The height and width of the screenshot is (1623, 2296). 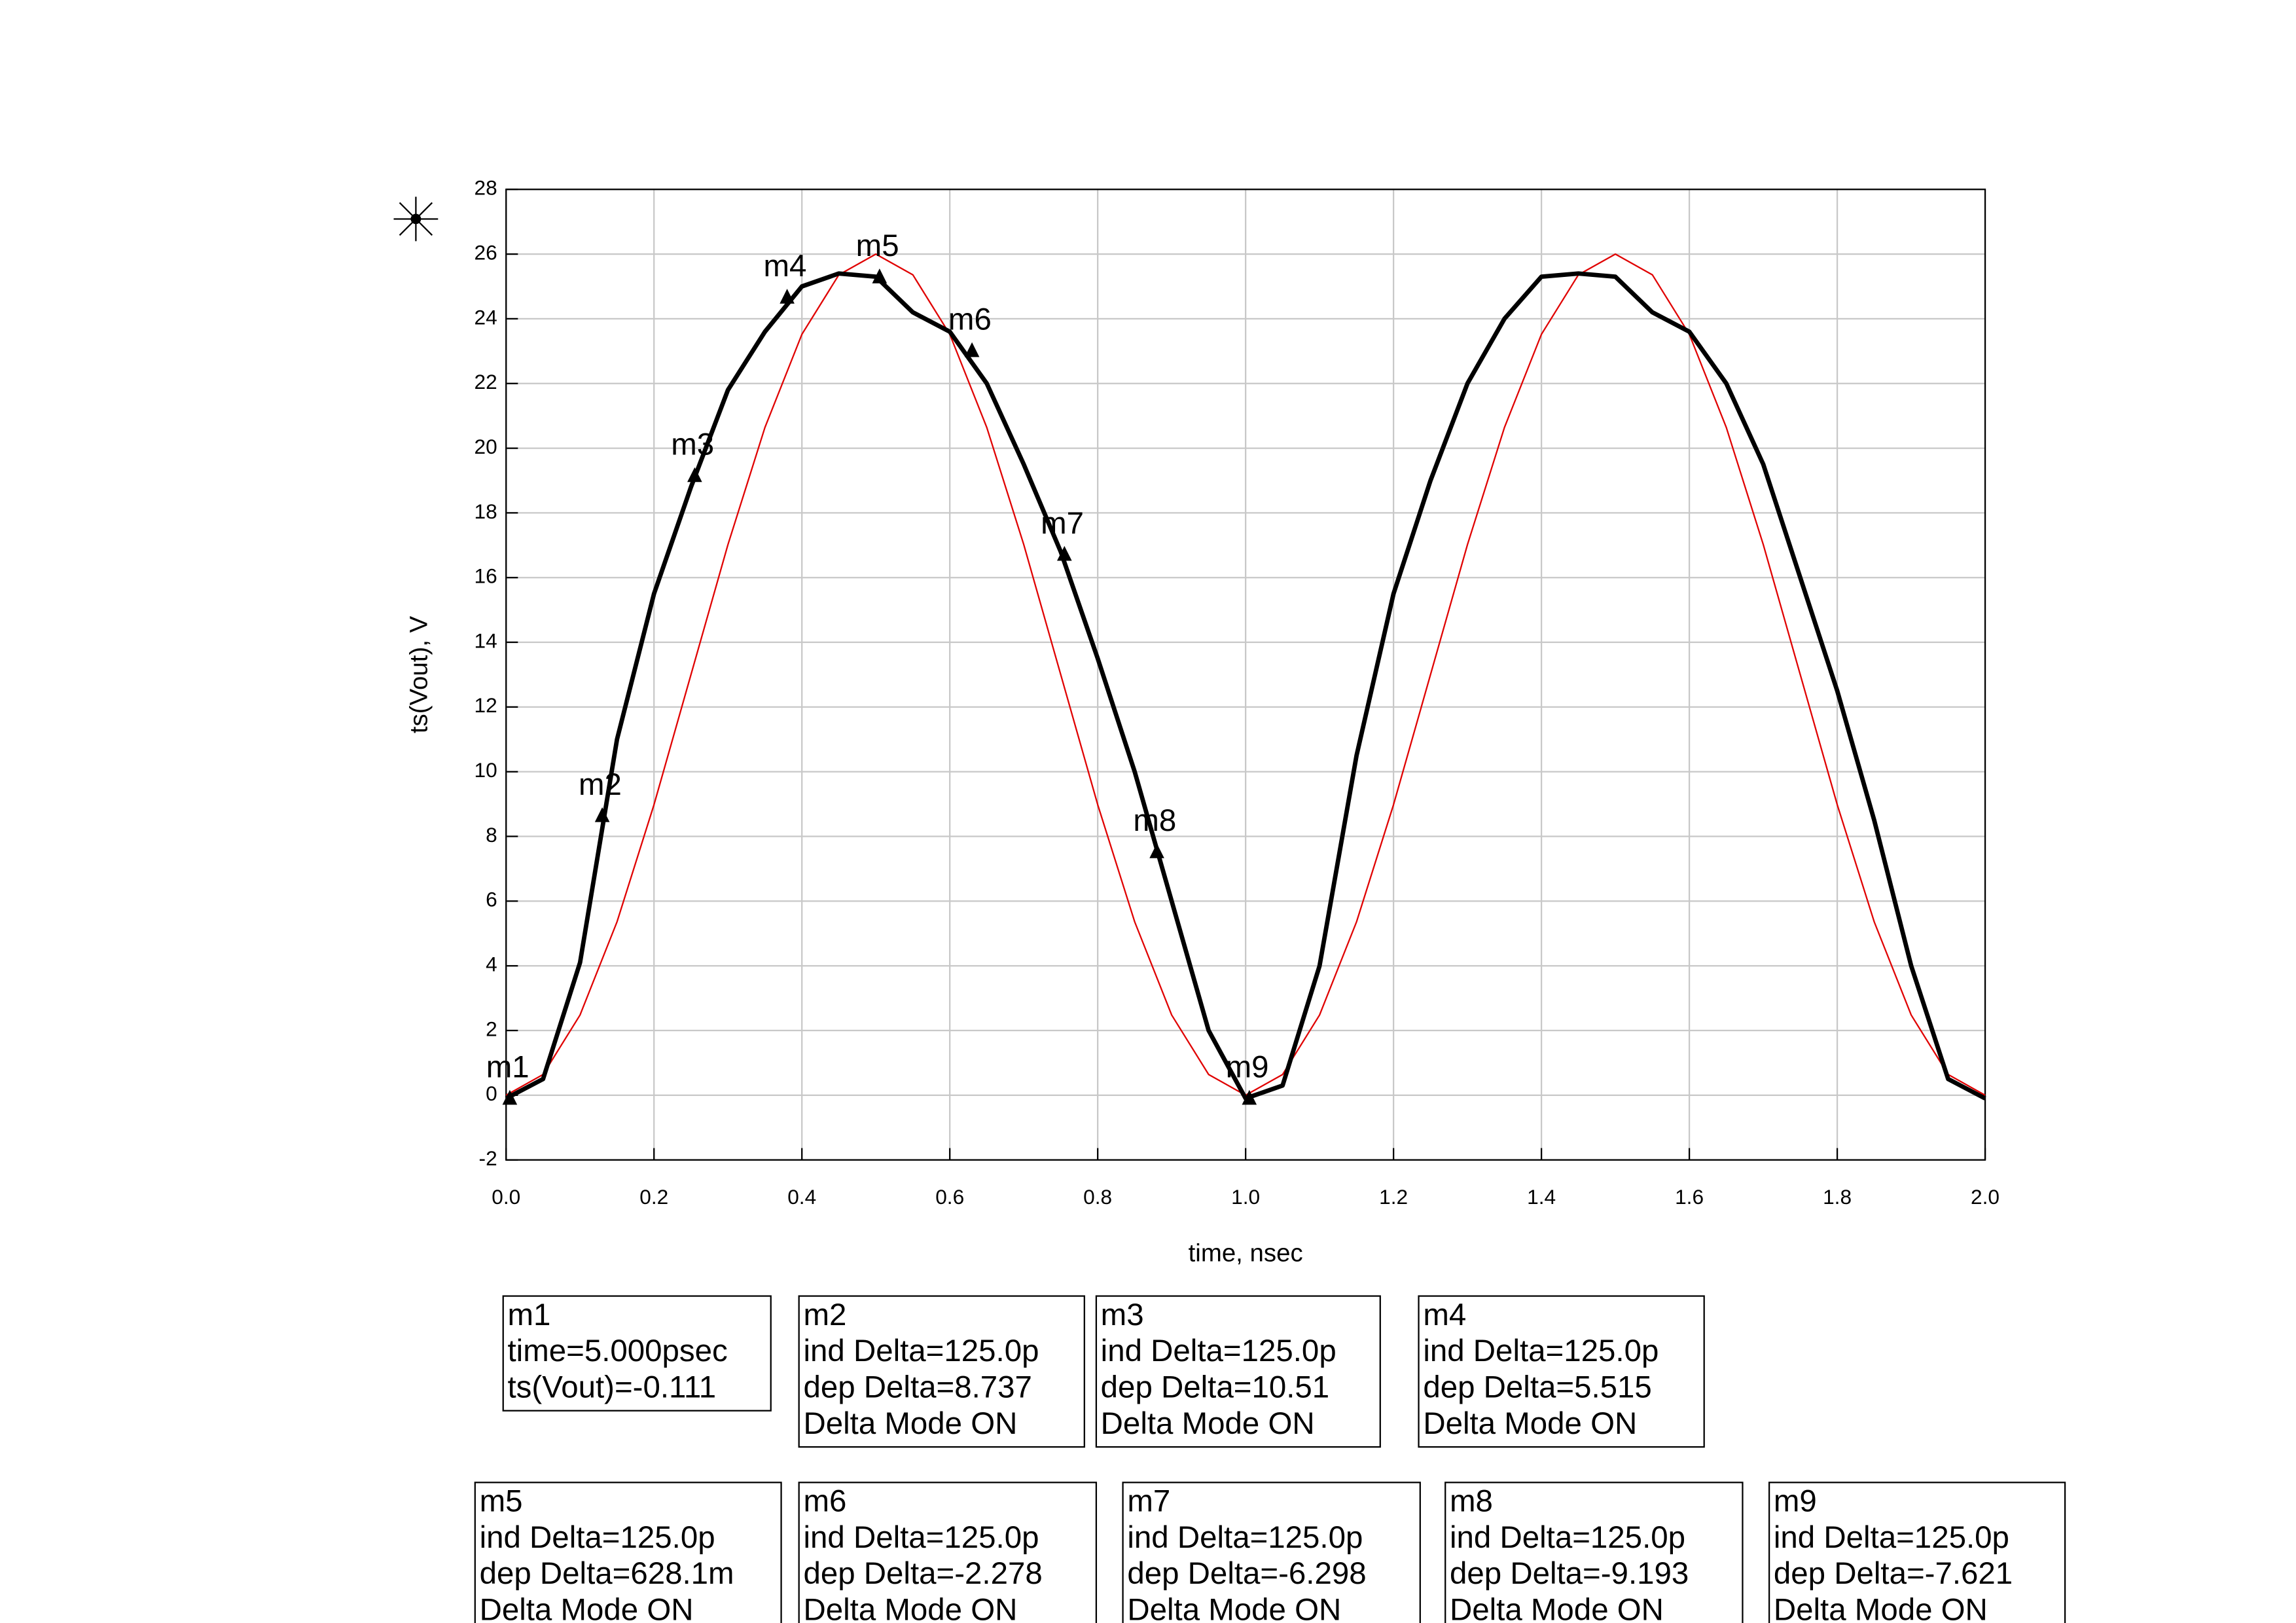 What do you see at coordinates (1569, 1573) in the screenshot?
I see `readout-line: dep Delta=-9.193` at bounding box center [1569, 1573].